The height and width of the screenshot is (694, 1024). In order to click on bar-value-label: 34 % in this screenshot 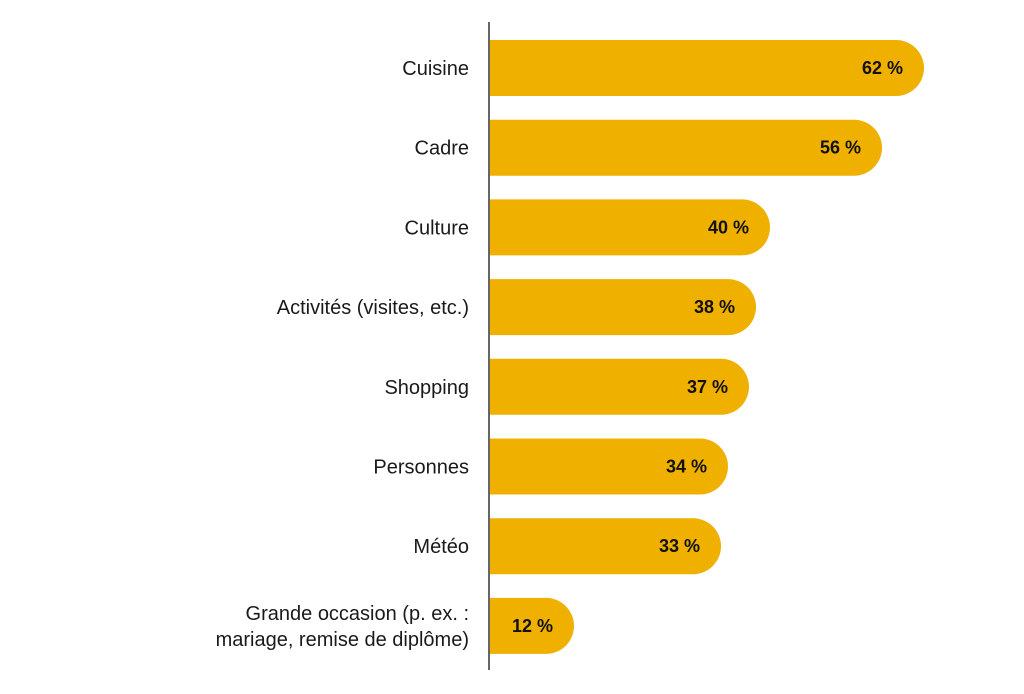, I will do `click(686, 467)`.